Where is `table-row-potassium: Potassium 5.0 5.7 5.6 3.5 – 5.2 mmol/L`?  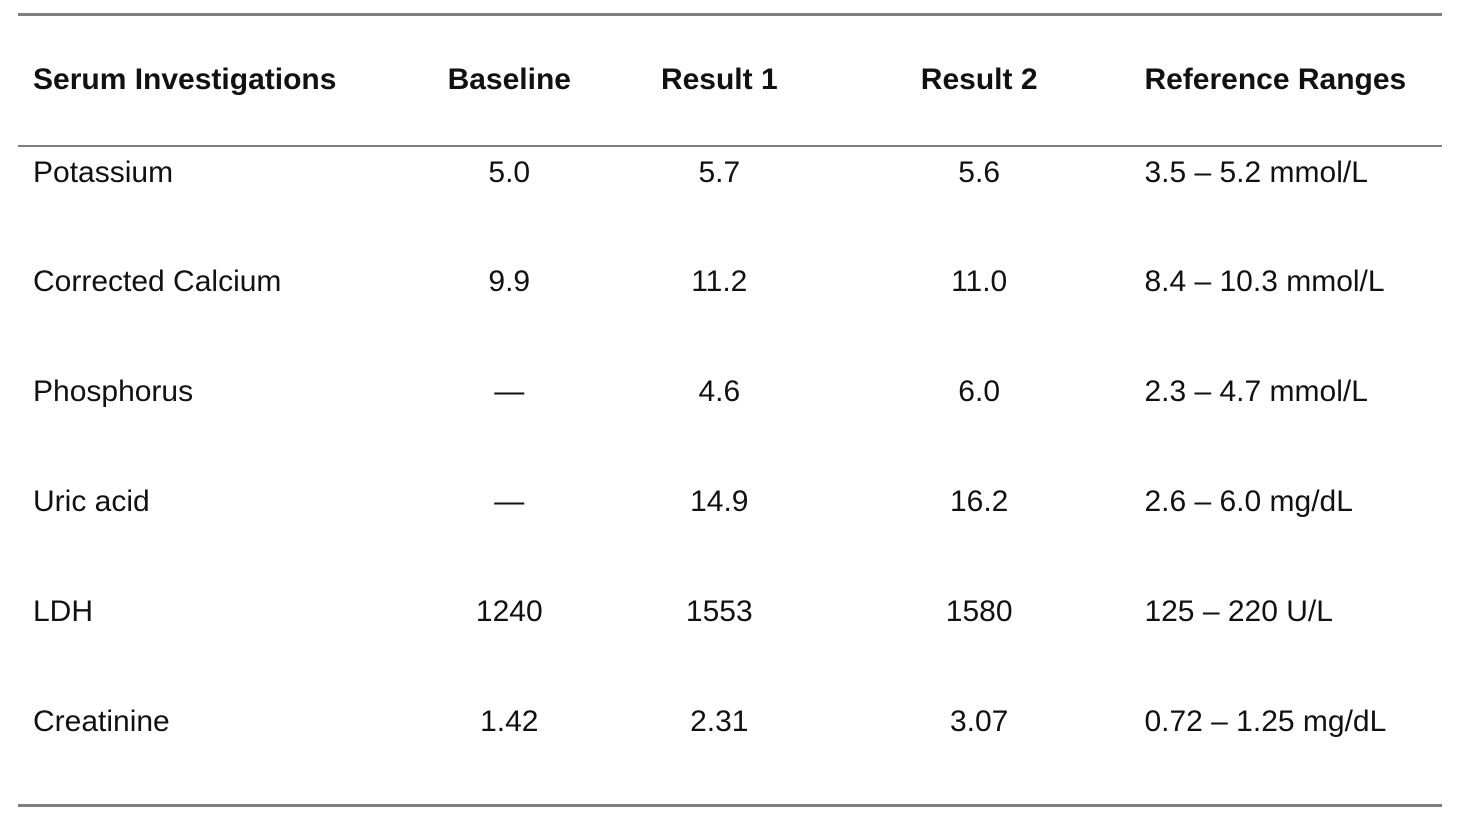
table-row-potassium: Potassium 5.0 5.7 5.6 3.5 – 5.2 mmol/L is located at coordinates (730, 201).